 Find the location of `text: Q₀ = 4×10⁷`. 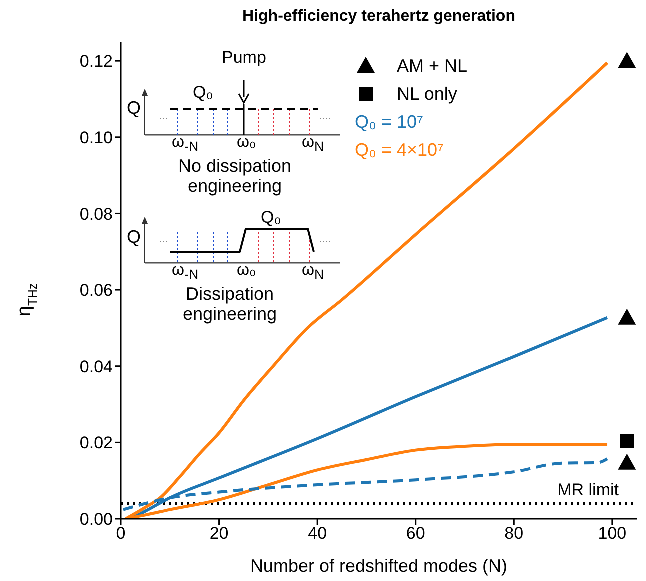

text: Q₀ = 4×10⁷ is located at coordinates (399, 150).